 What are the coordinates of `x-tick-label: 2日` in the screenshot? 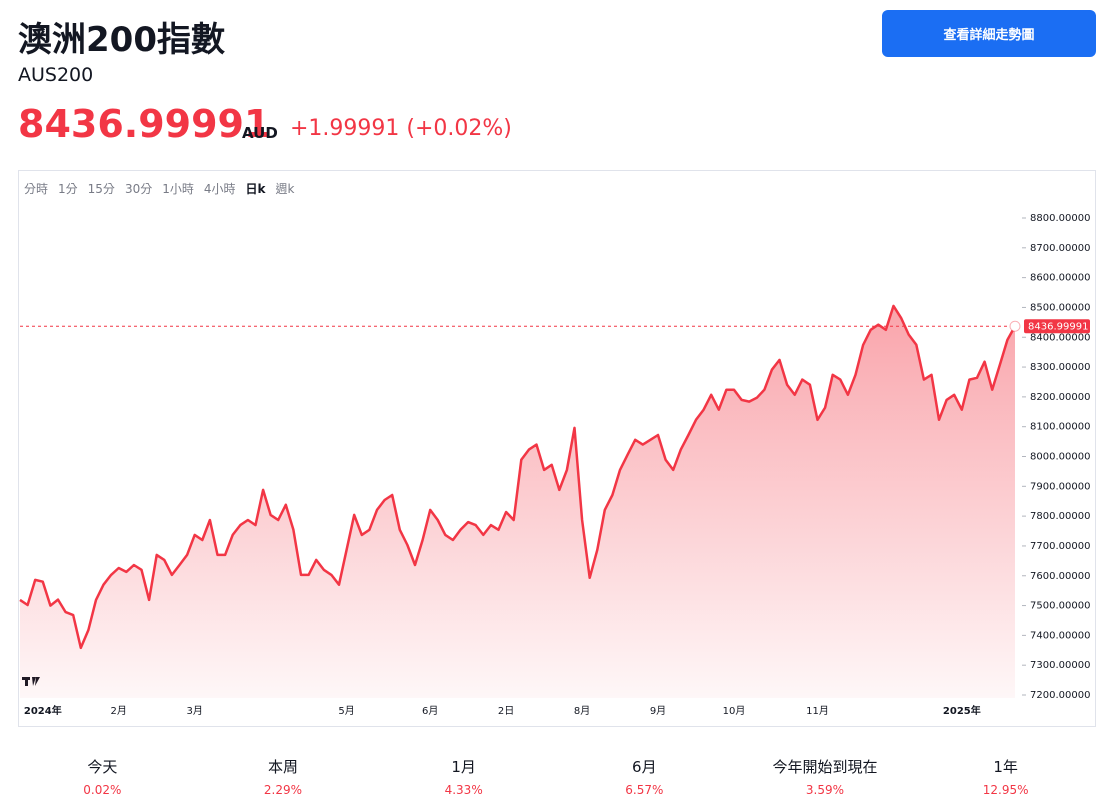 It's located at (506, 711).